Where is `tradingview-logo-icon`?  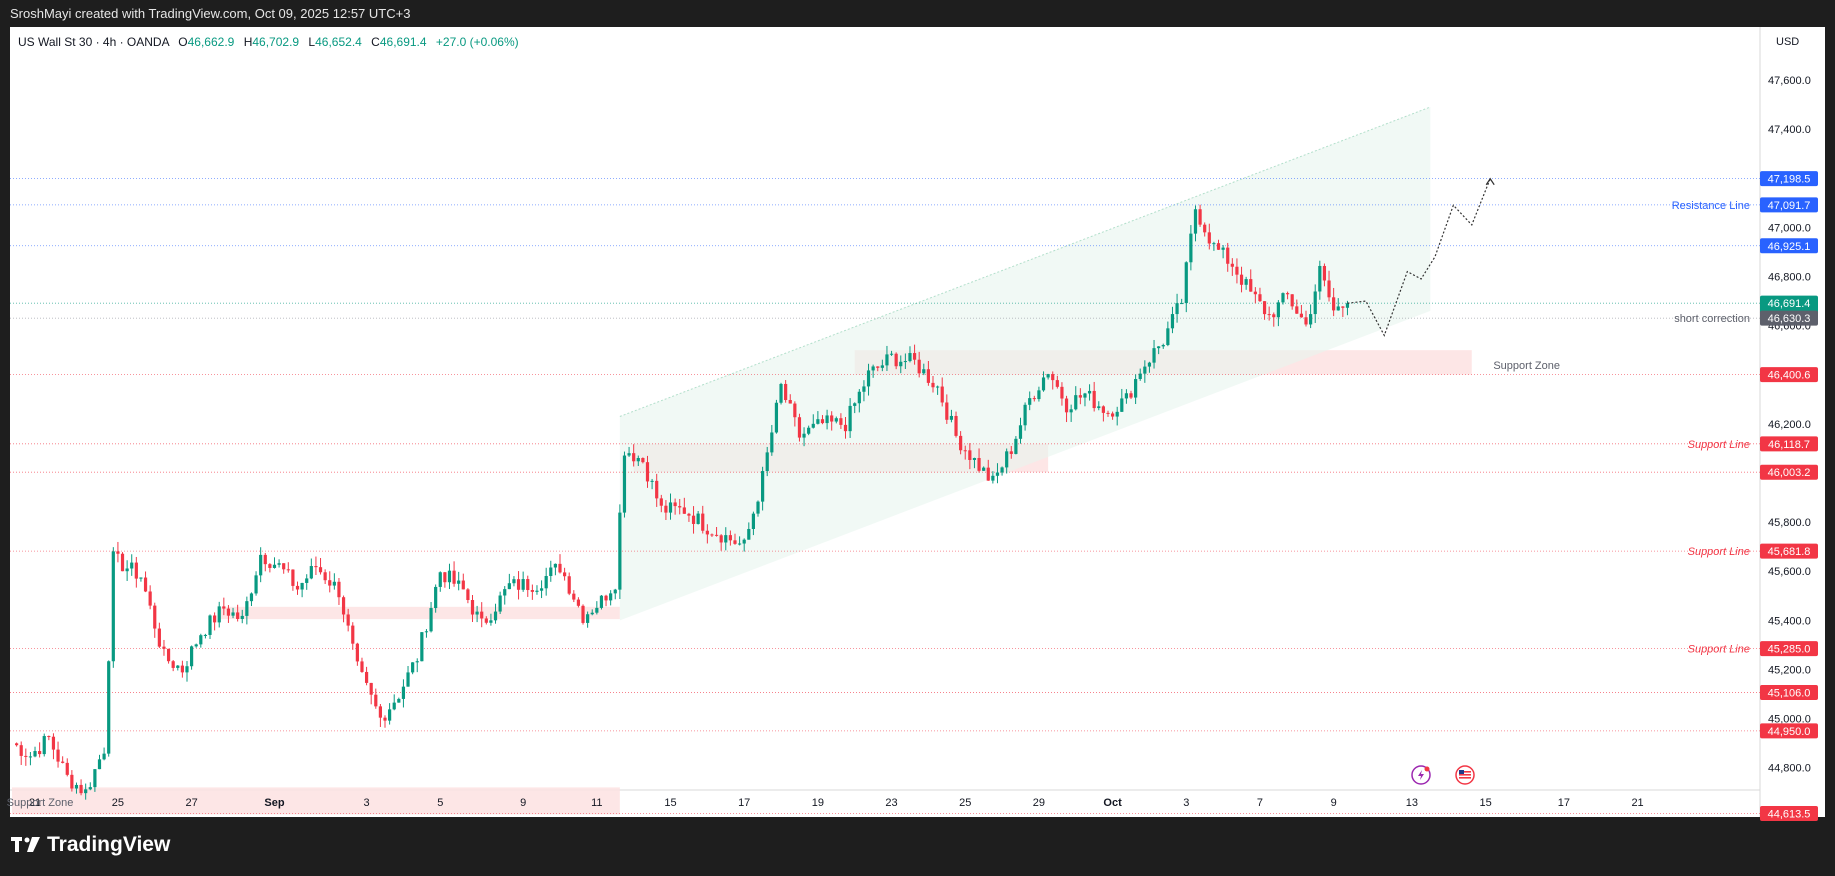
tradingview-logo-icon is located at coordinates (25, 844).